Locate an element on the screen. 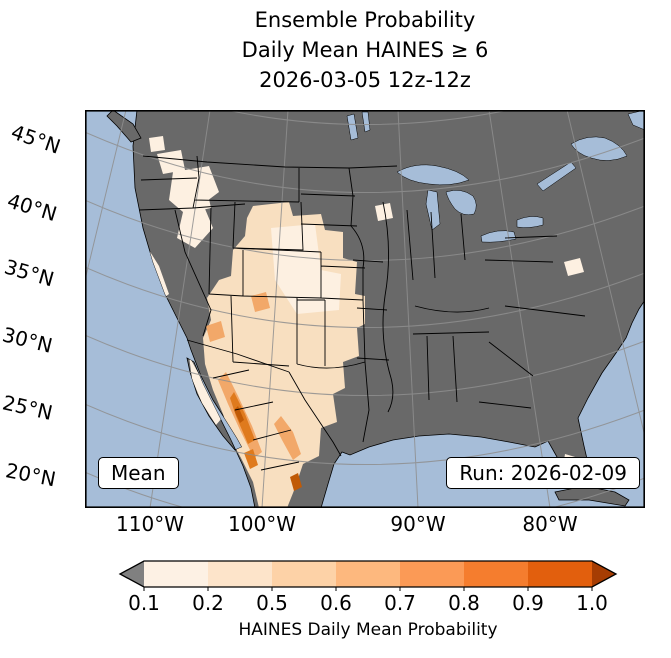  cbar-tick-0-1: 0.1 is located at coordinates (144, 603).